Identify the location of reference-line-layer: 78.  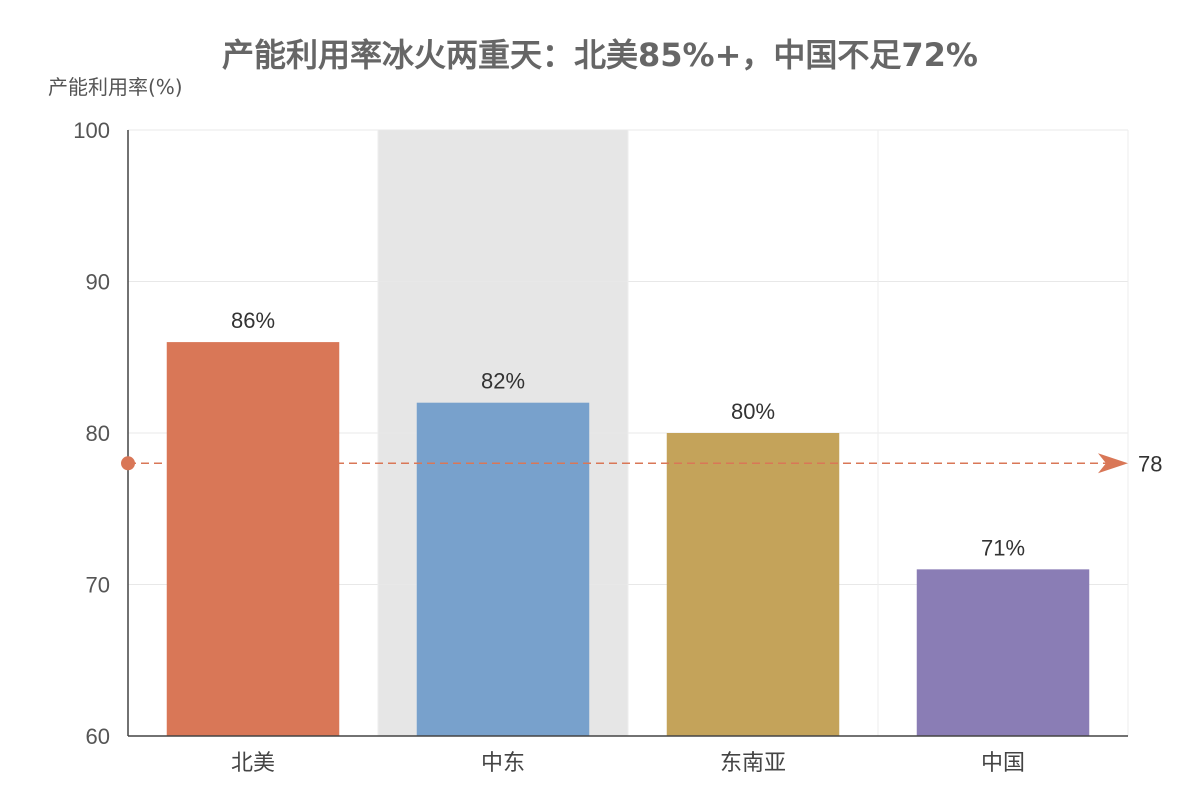
(641, 463).